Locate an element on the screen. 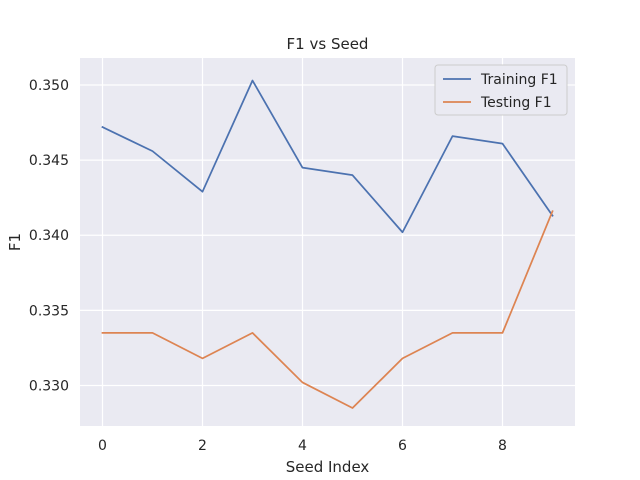  y-tick-label: 0.350 is located at coordinates (49, 86).